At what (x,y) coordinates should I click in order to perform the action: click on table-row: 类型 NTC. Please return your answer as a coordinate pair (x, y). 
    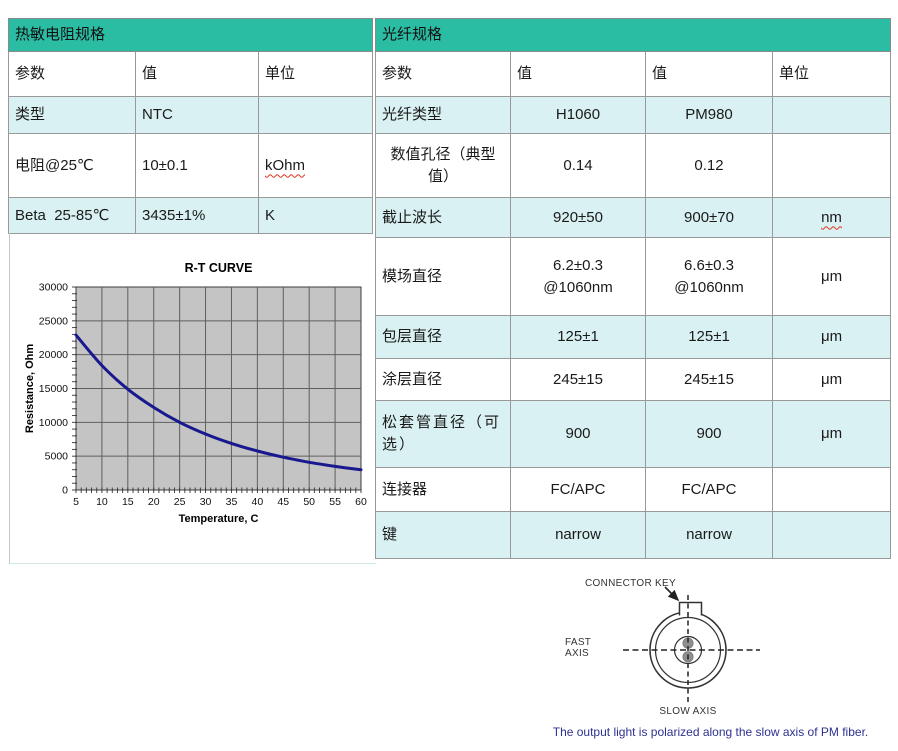
    Looking at the image, I should click on (191, 115).